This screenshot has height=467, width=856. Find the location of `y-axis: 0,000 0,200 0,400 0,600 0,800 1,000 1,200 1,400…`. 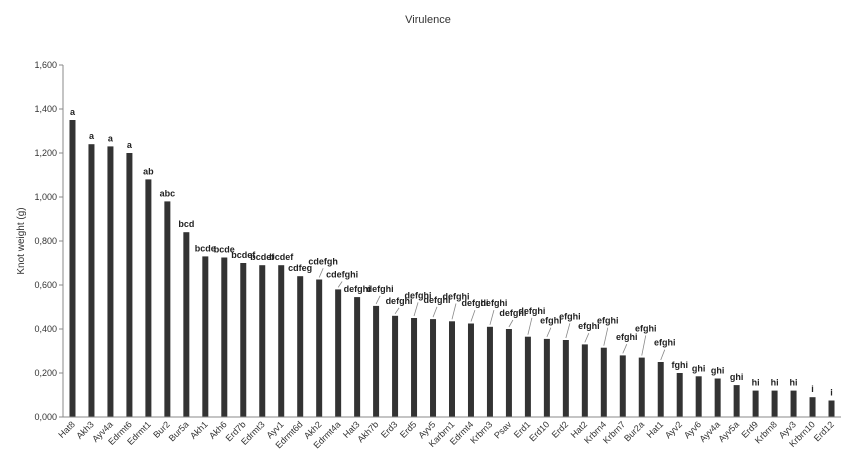

y-axis: 0,000 0,200 0,400 0,600 0,800 1,000 1,200 1,400… is located at coordinates (48, 241).